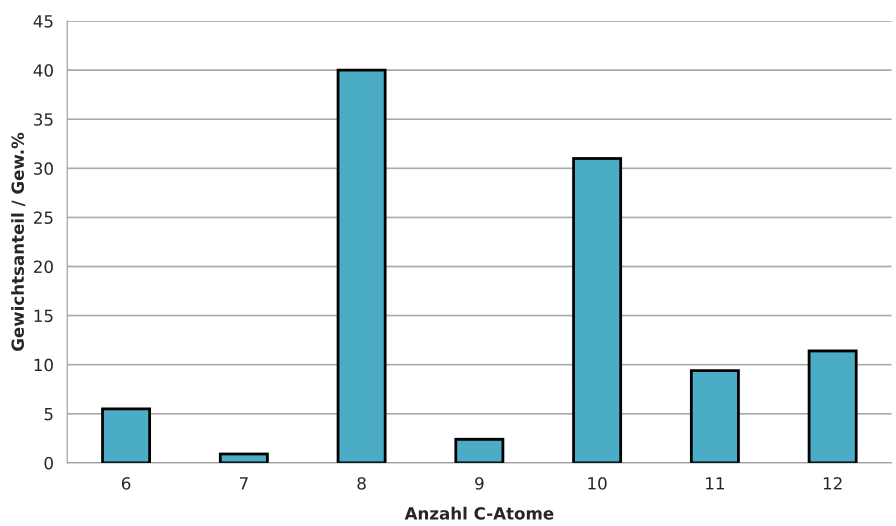 This screenshot has height=526, width=896. I want to click on x-tick-label: 9, so click(479, 483).